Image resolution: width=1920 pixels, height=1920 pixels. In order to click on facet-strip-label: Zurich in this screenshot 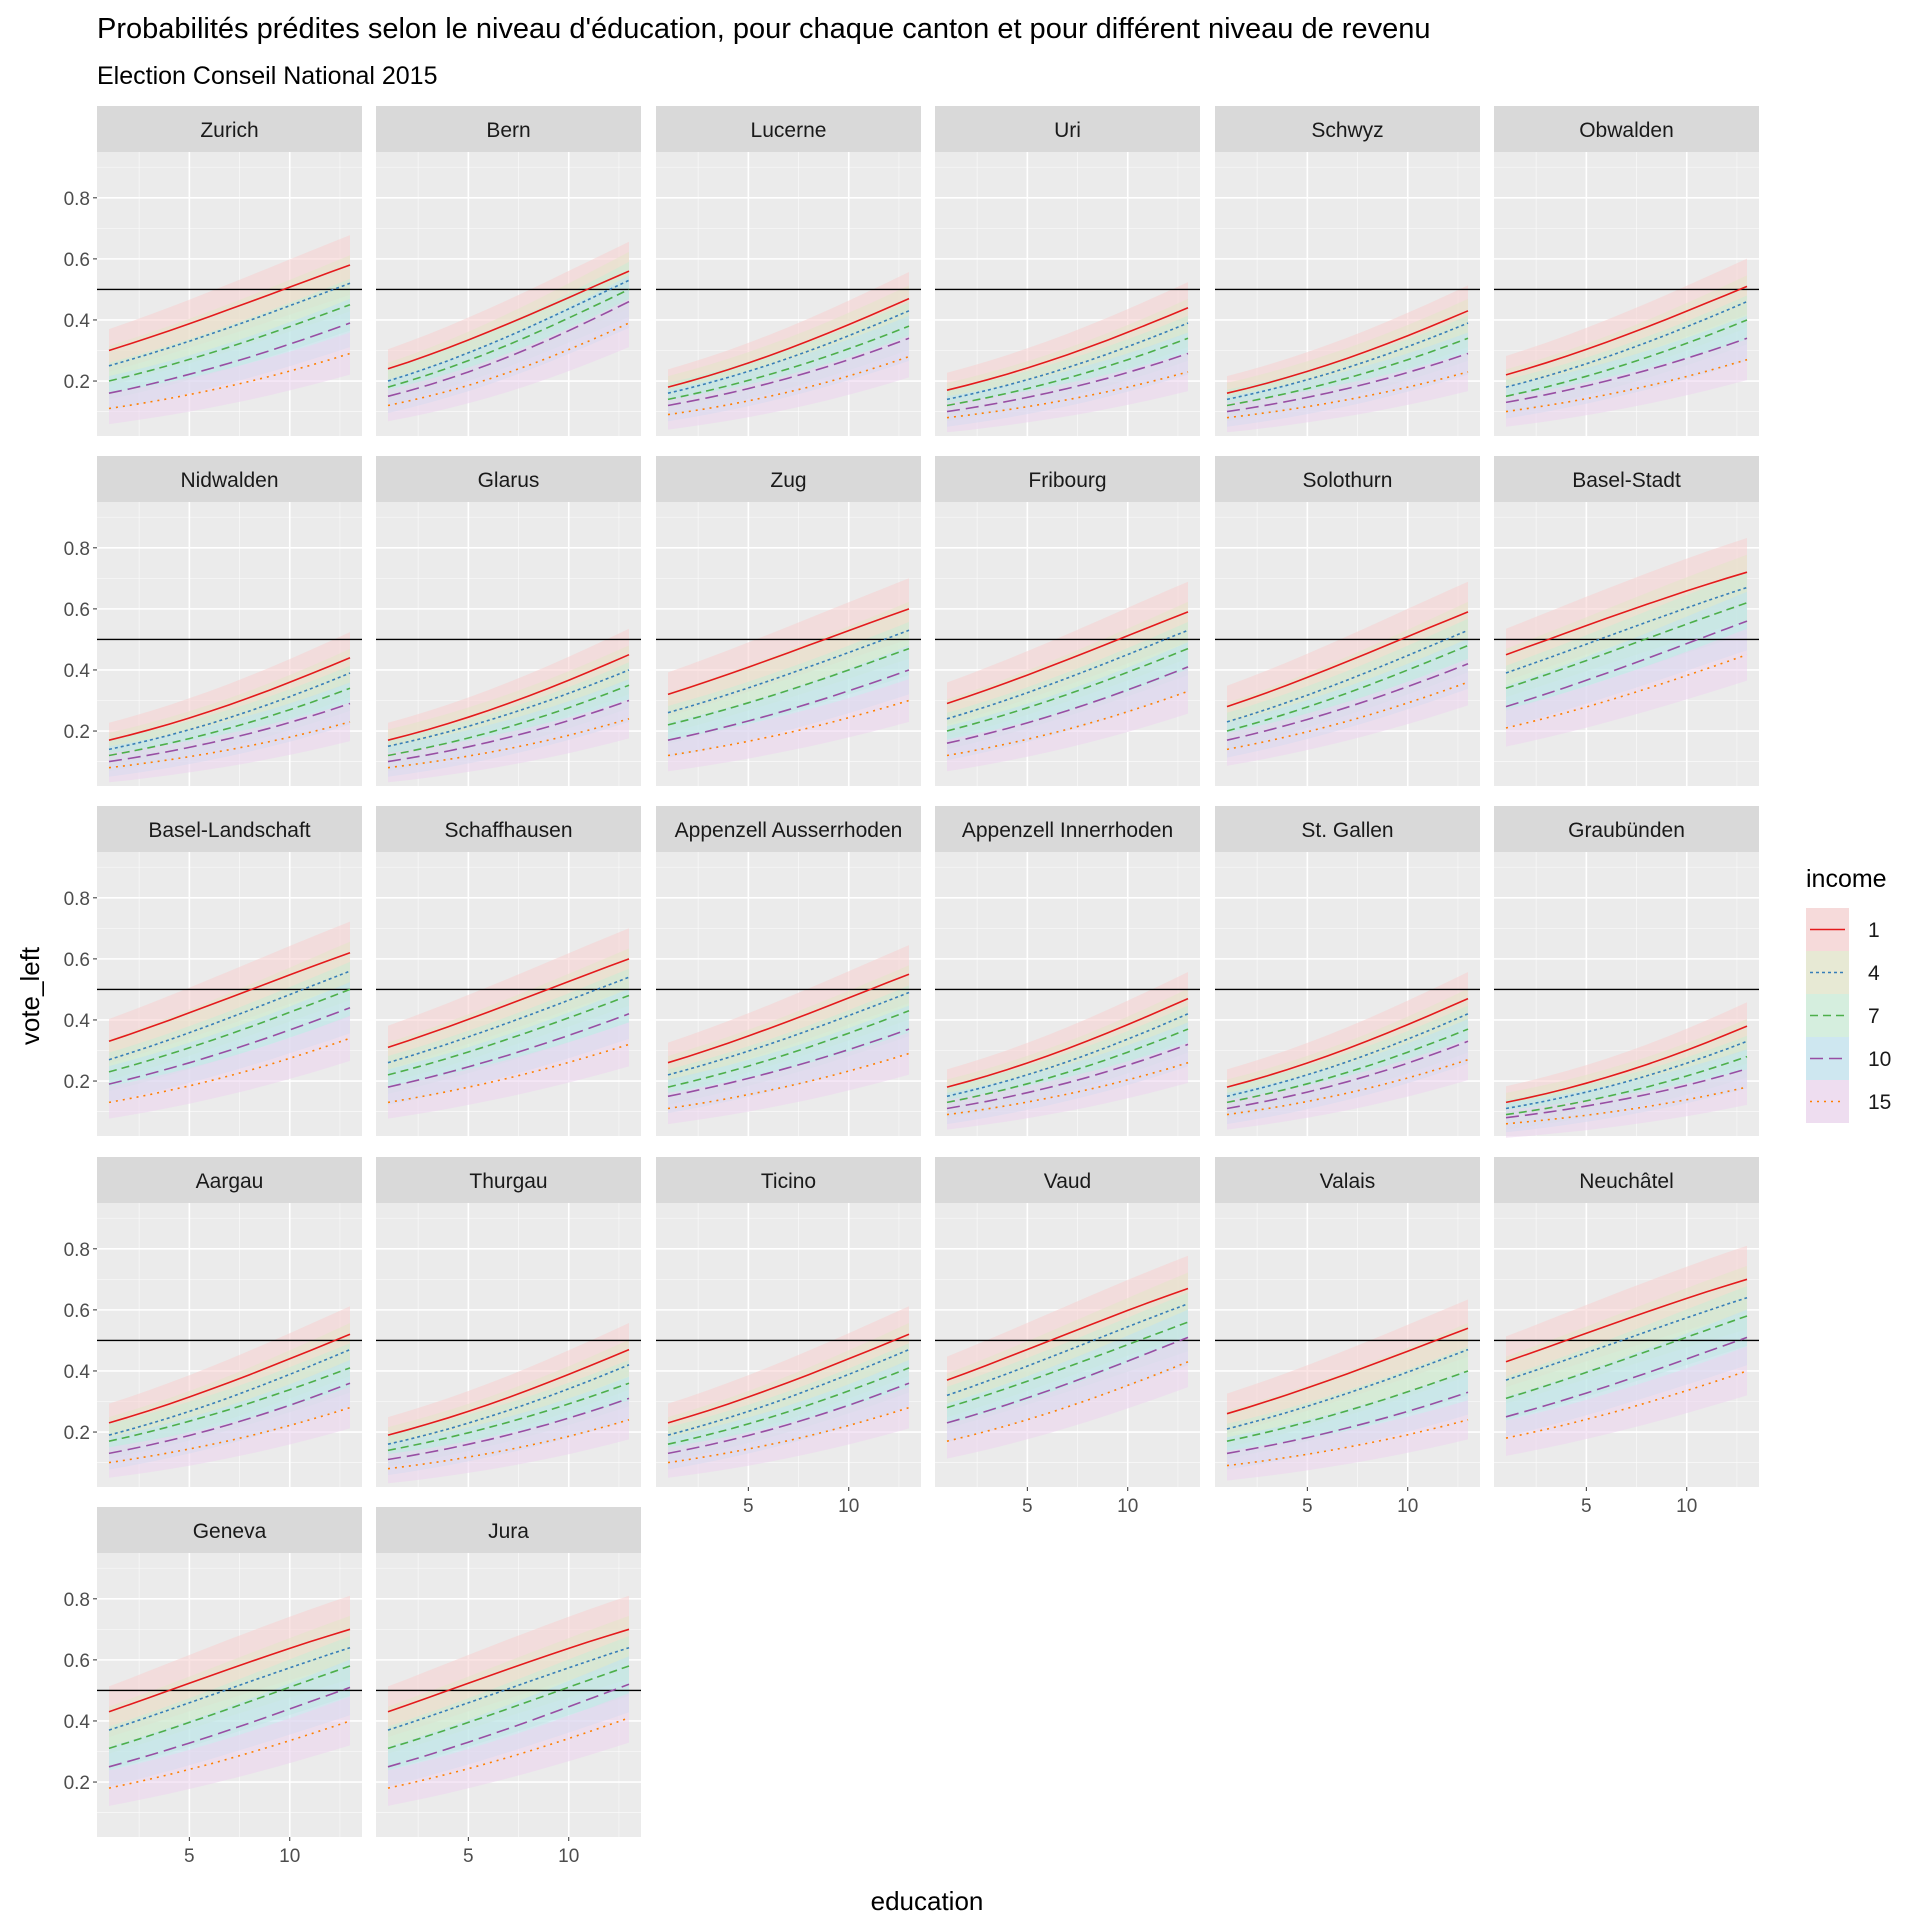, I will do `click(229, 130)`.